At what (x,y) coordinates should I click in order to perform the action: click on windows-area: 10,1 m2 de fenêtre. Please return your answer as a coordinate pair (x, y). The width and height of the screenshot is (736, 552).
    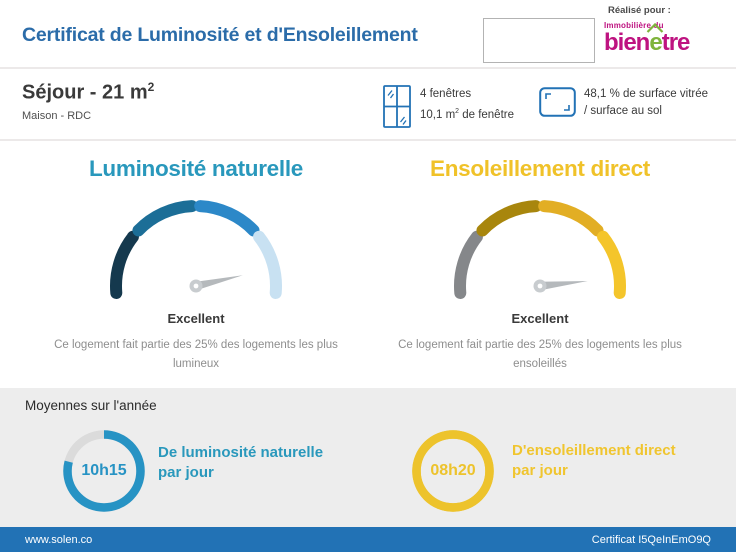
    Looking at the image, I should click on (467, 114).